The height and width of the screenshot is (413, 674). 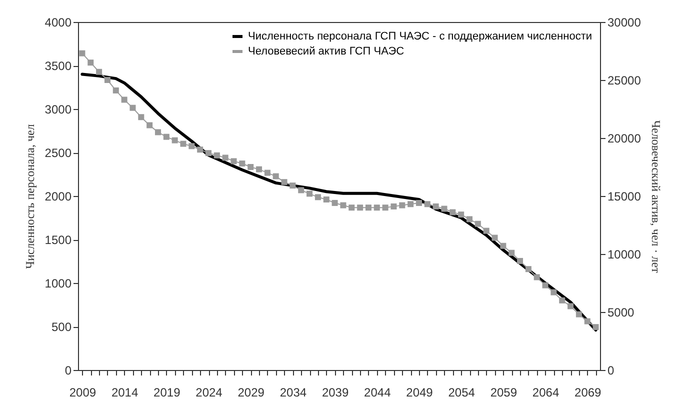 I want to click on x-tick-label: 2029, so click(x=251, y=393).